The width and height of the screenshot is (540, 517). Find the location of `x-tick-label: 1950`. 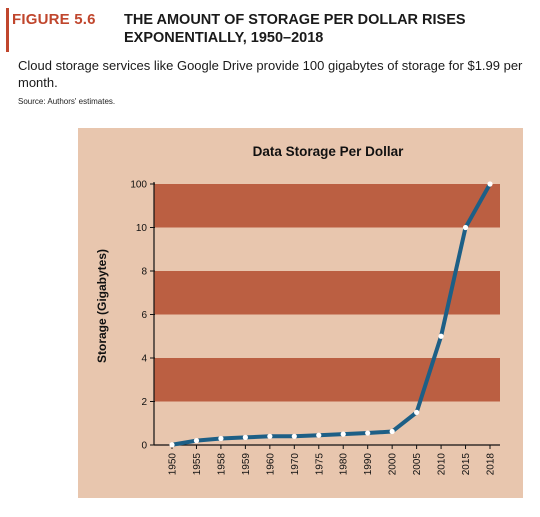

x-tick-label: 1950 is located at coordinates (173, 464).